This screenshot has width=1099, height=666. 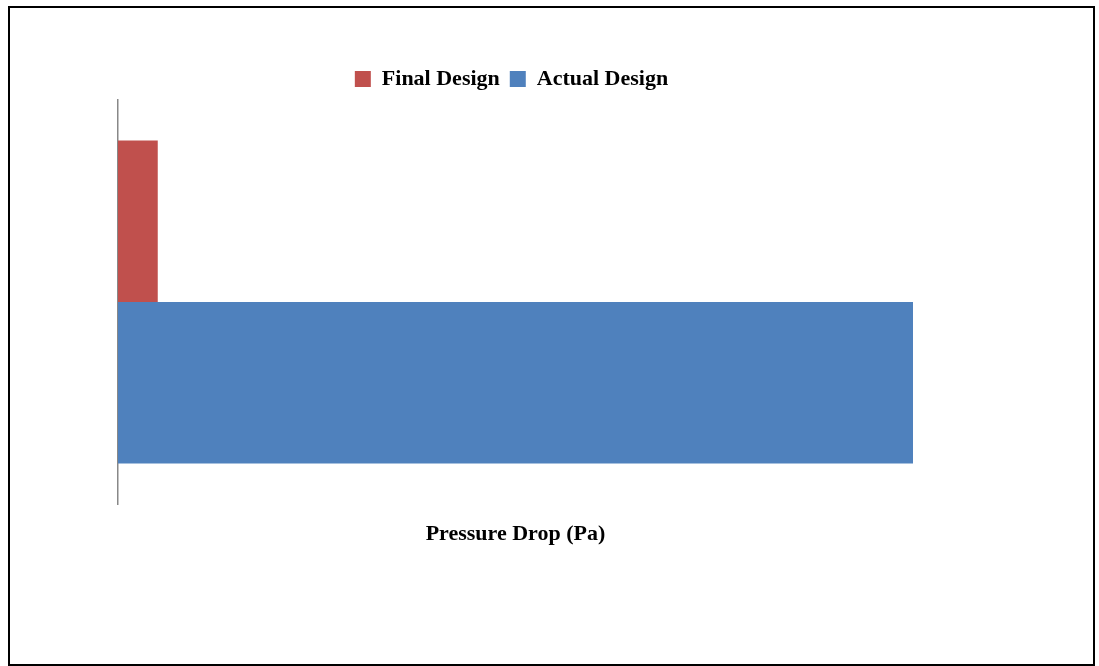 I want to click on x-axis-title: Pressure Drop (Pa), so click(x=515, y=532).